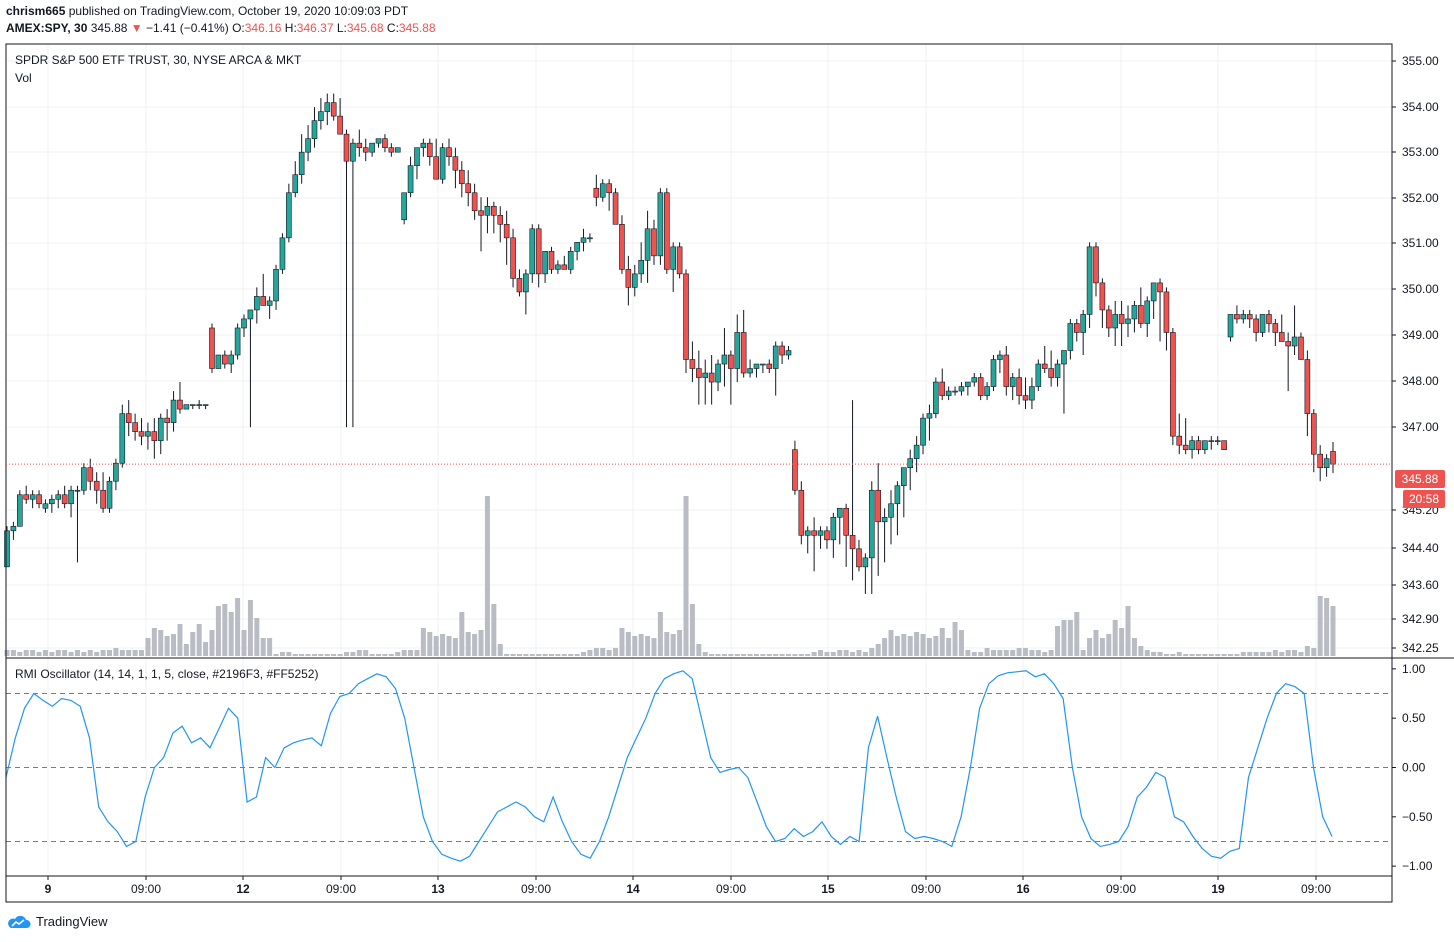 This screenshot has height=942, width=1454. What do you see at coordinates (19, 921) in the screenshot?
I see `tradingview-cloud-icon` at bounding box center [19, 921].